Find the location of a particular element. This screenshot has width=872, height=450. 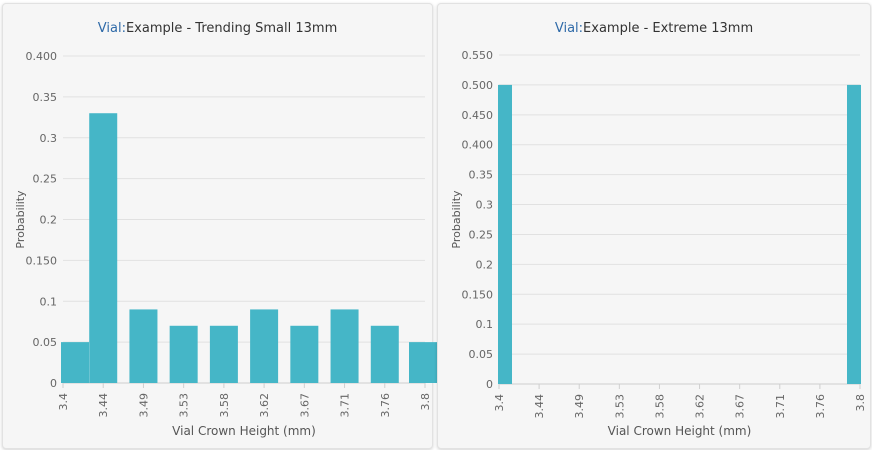

chart-title: Vial:Example - Trending Small 13mm is located at coordinates (217, 28).